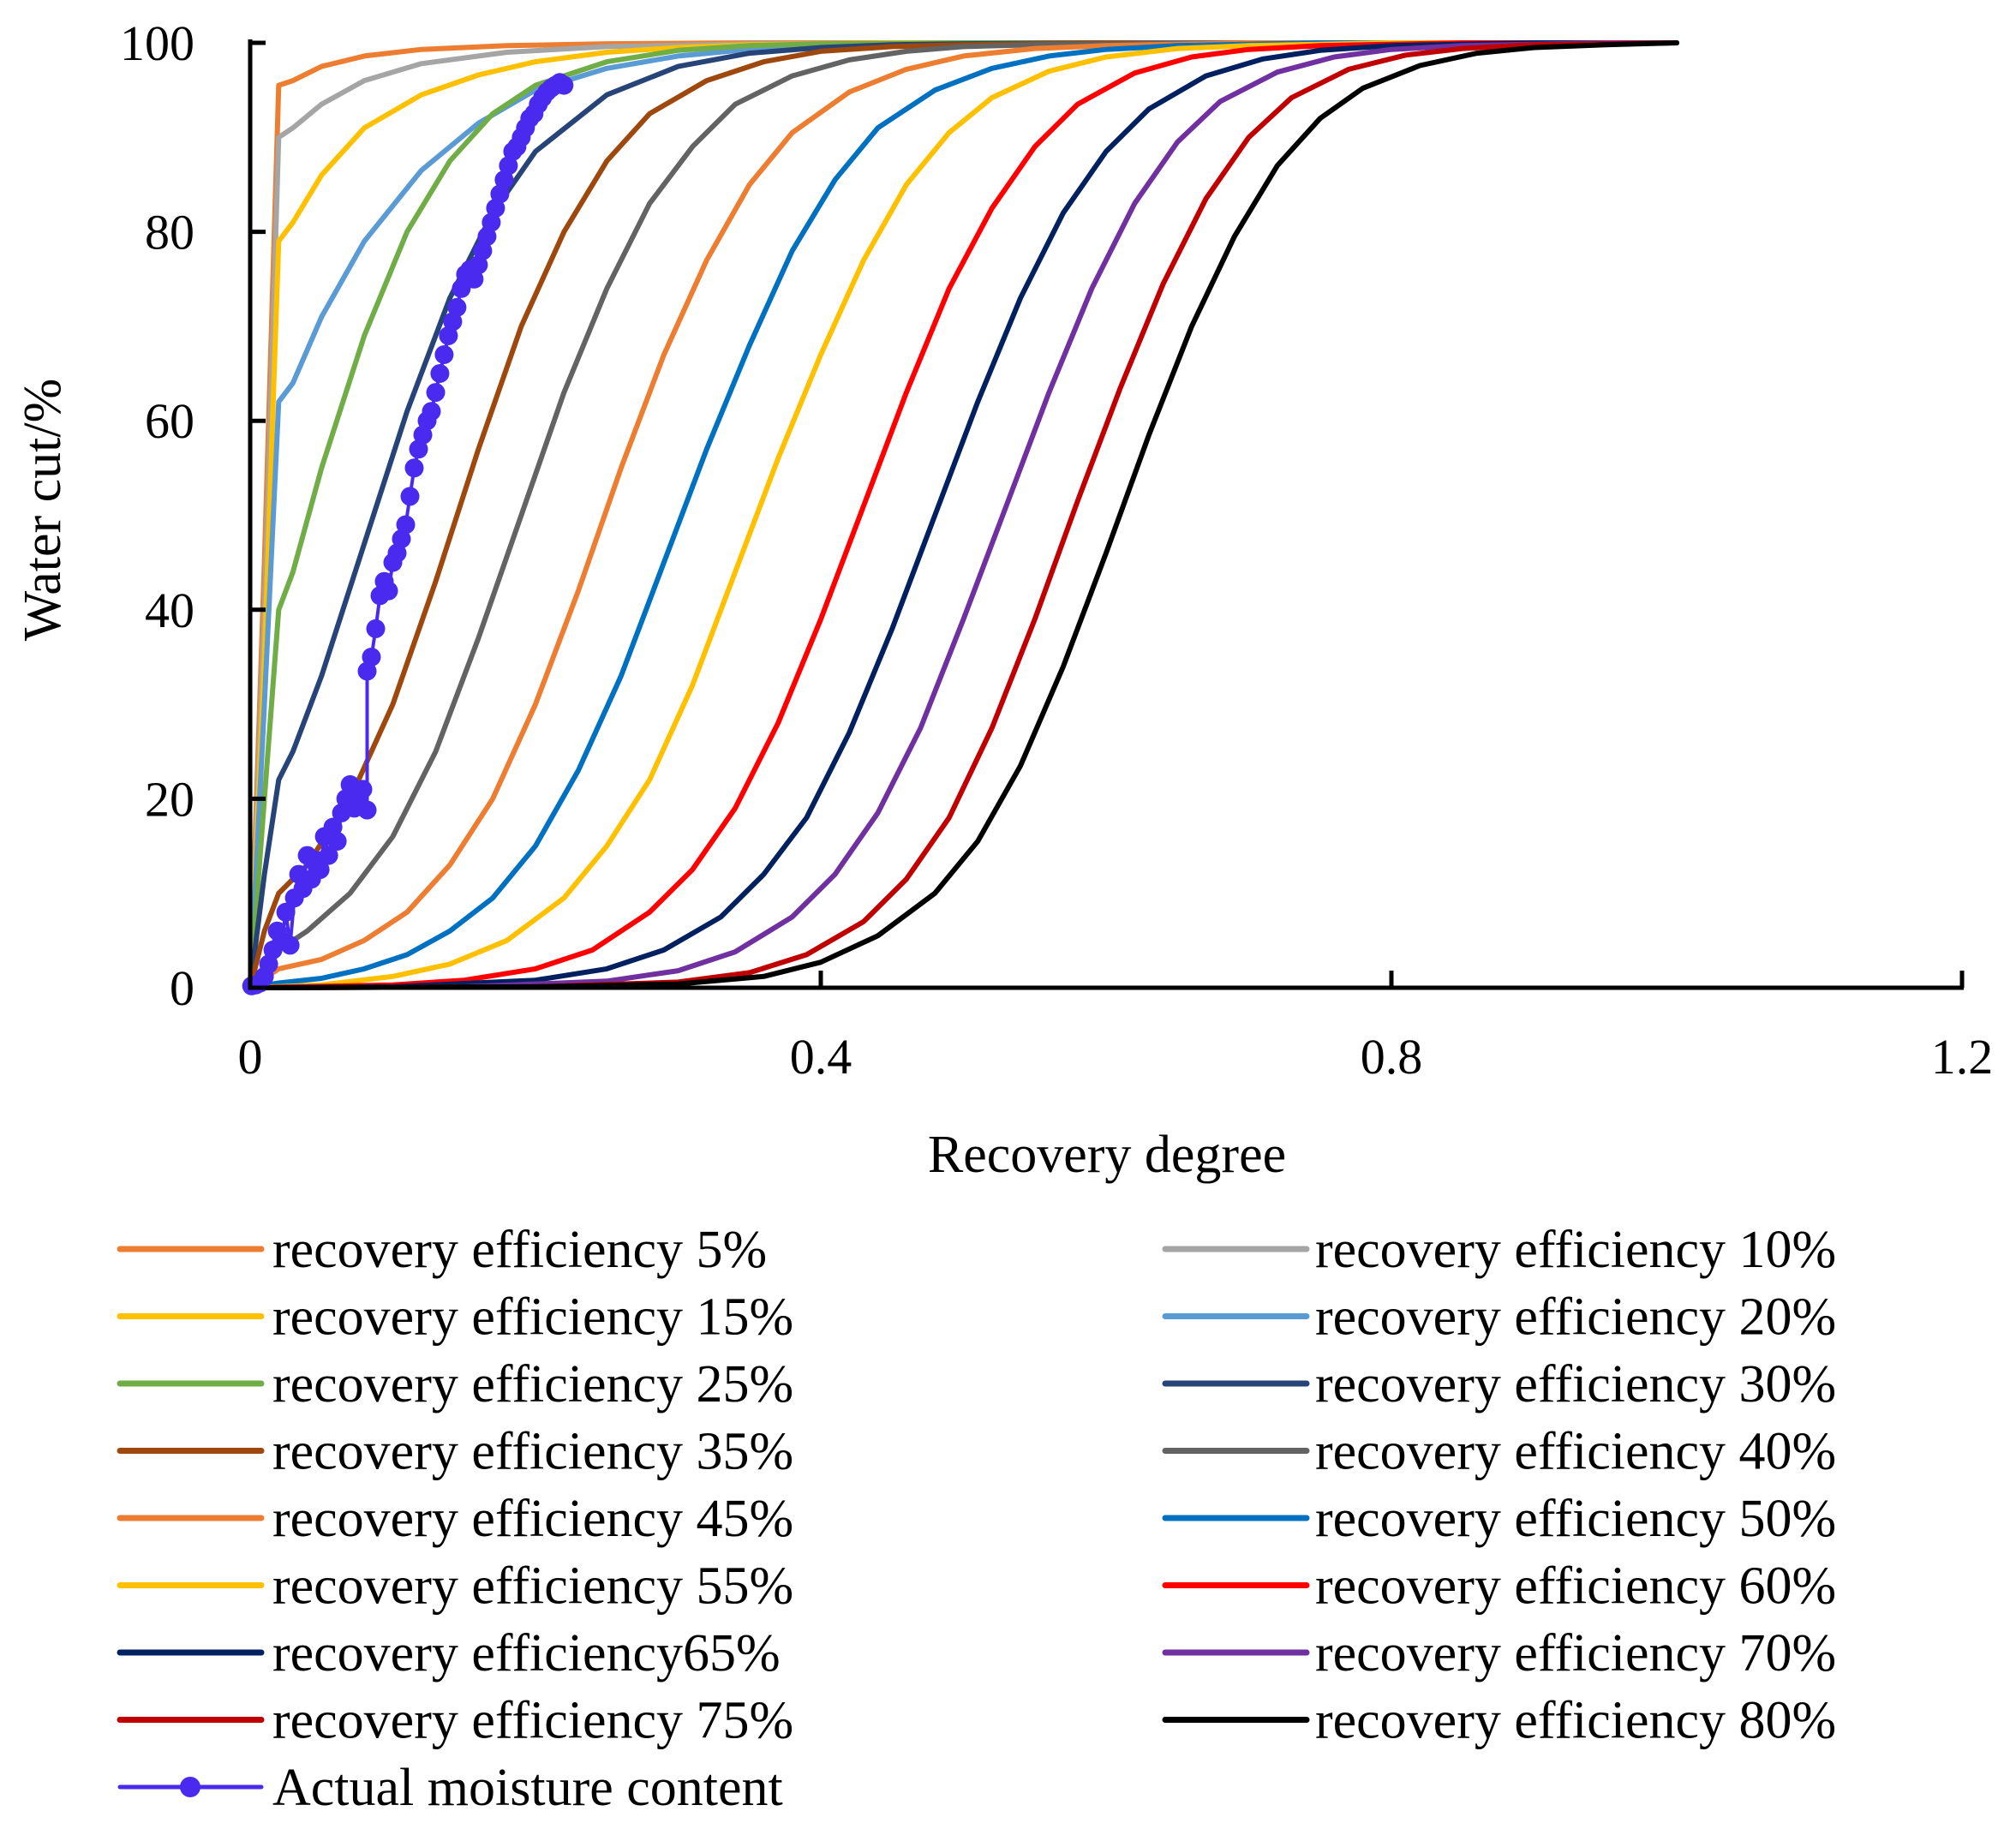 The width and height of the screenshot is (2016, 1823). Describe the element at coordinates (182, 988) in the screenshot. I see `y-tick-label: 0` at that location.